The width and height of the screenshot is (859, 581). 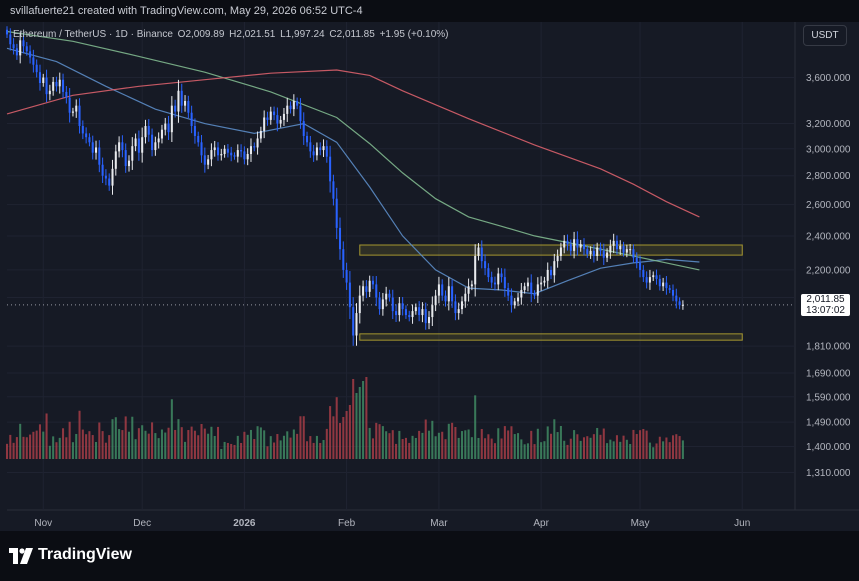 What do you see at coordinates (302, 34) in the screenshot?
I see `ohlc-low: L1,997.24` at bounding box center [302, 34].